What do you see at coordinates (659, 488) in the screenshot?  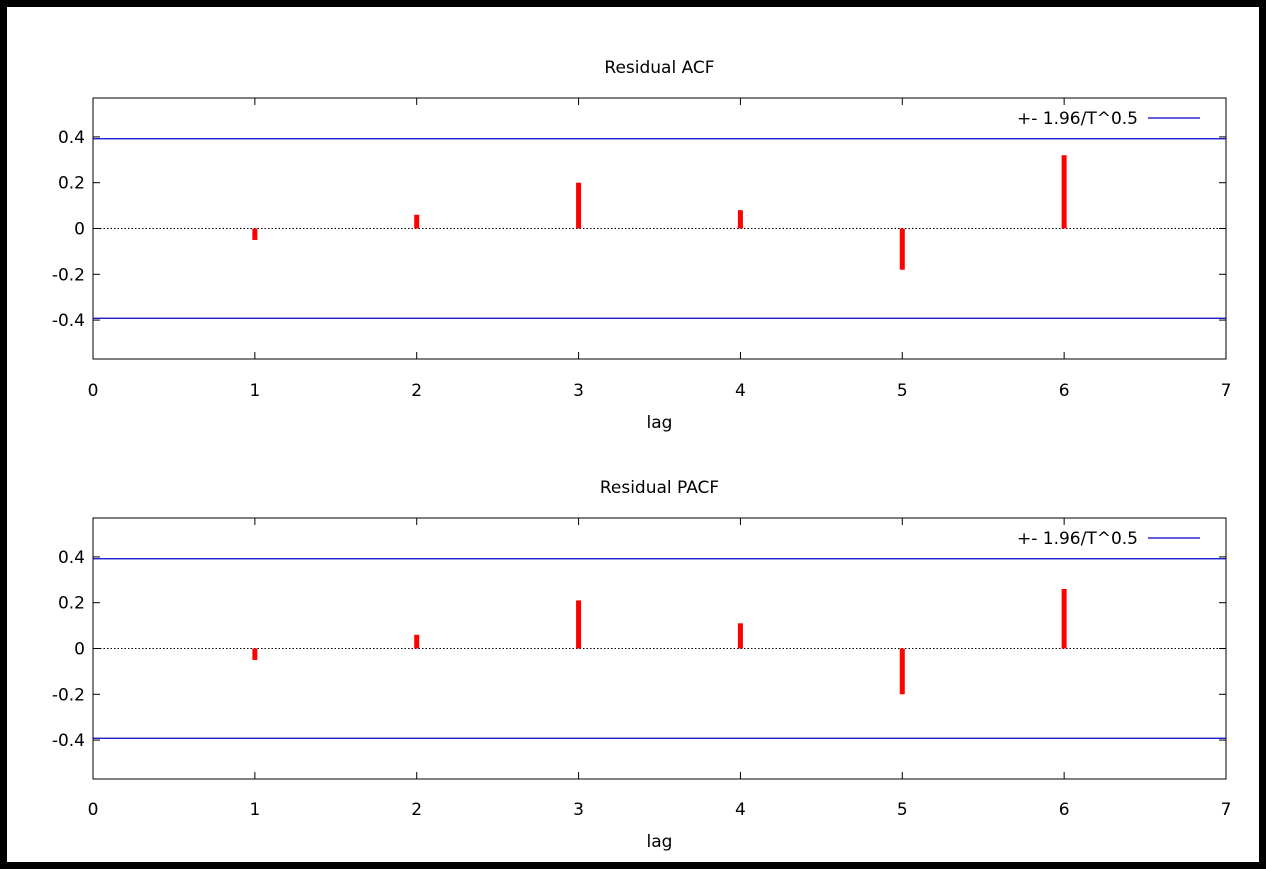 I see `chart-title: Residual PACF` at bounding box center [659, 488].